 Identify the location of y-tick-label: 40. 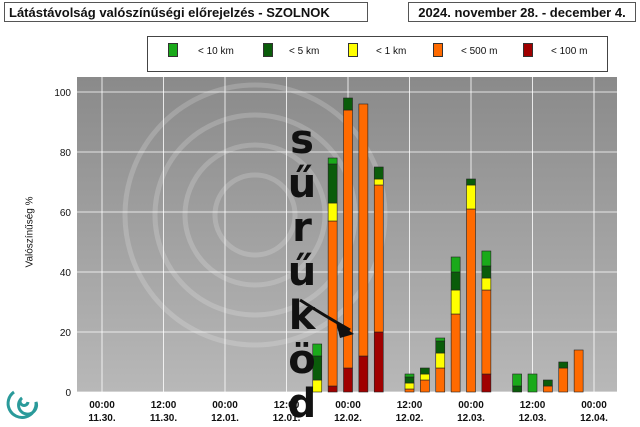
(66, 273).